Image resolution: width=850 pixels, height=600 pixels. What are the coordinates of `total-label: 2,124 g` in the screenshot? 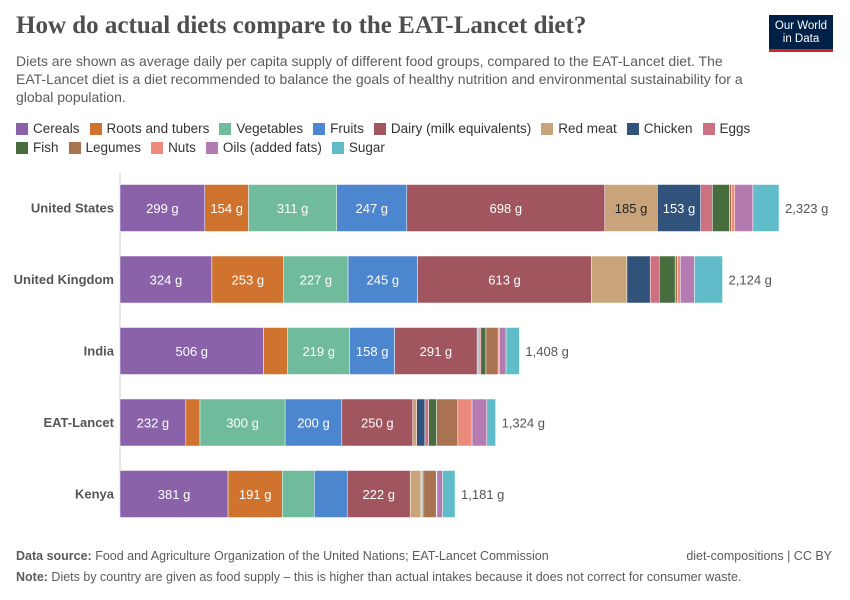 It's located at (750, 280).